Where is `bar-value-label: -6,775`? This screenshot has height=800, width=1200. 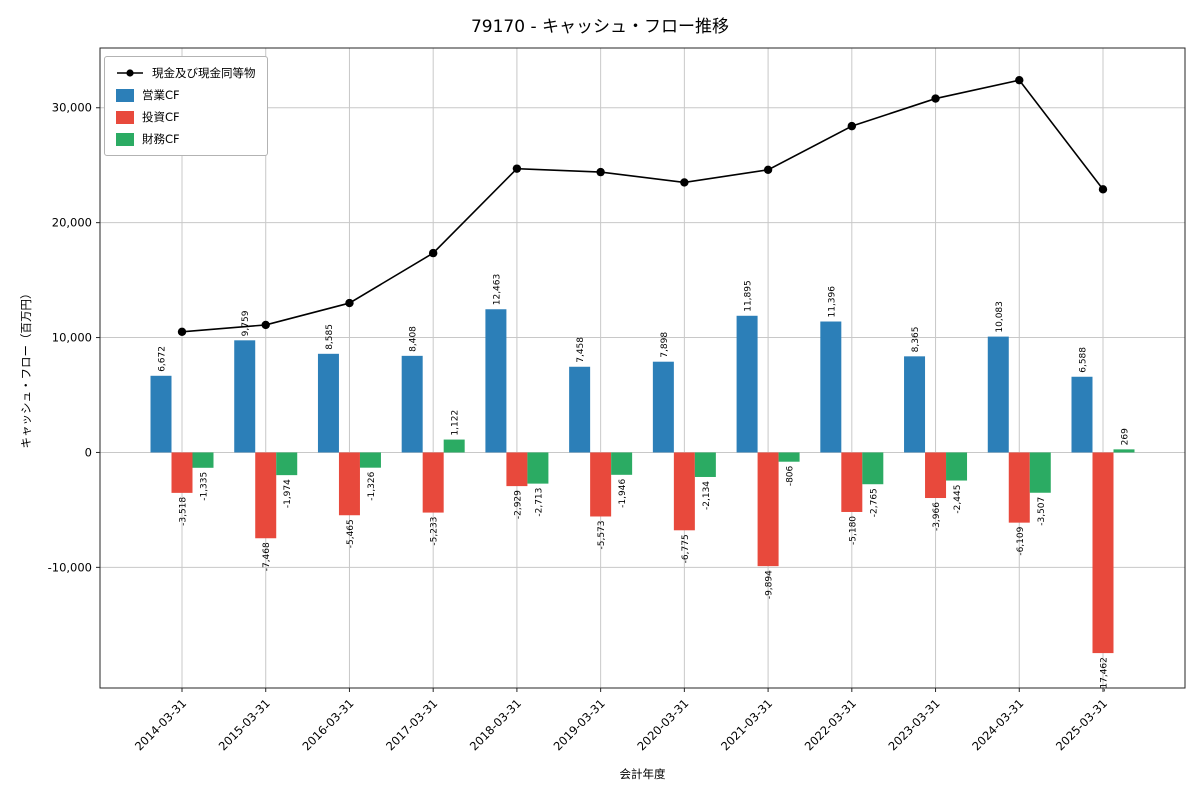 bar-value-label: -6,775 is located at coordinates (686, 548).